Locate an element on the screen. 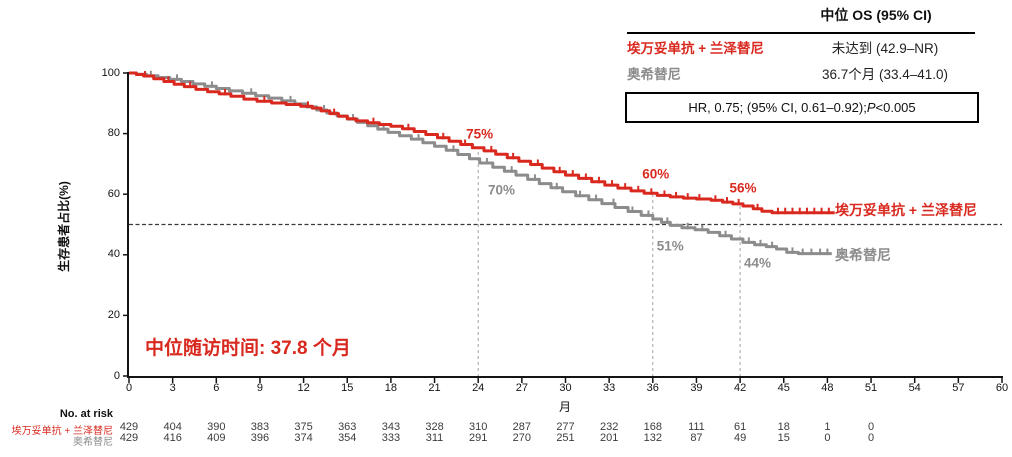 The image size is (1012, 457). x-tick-label: 45 is located at coordinates (783, 388).